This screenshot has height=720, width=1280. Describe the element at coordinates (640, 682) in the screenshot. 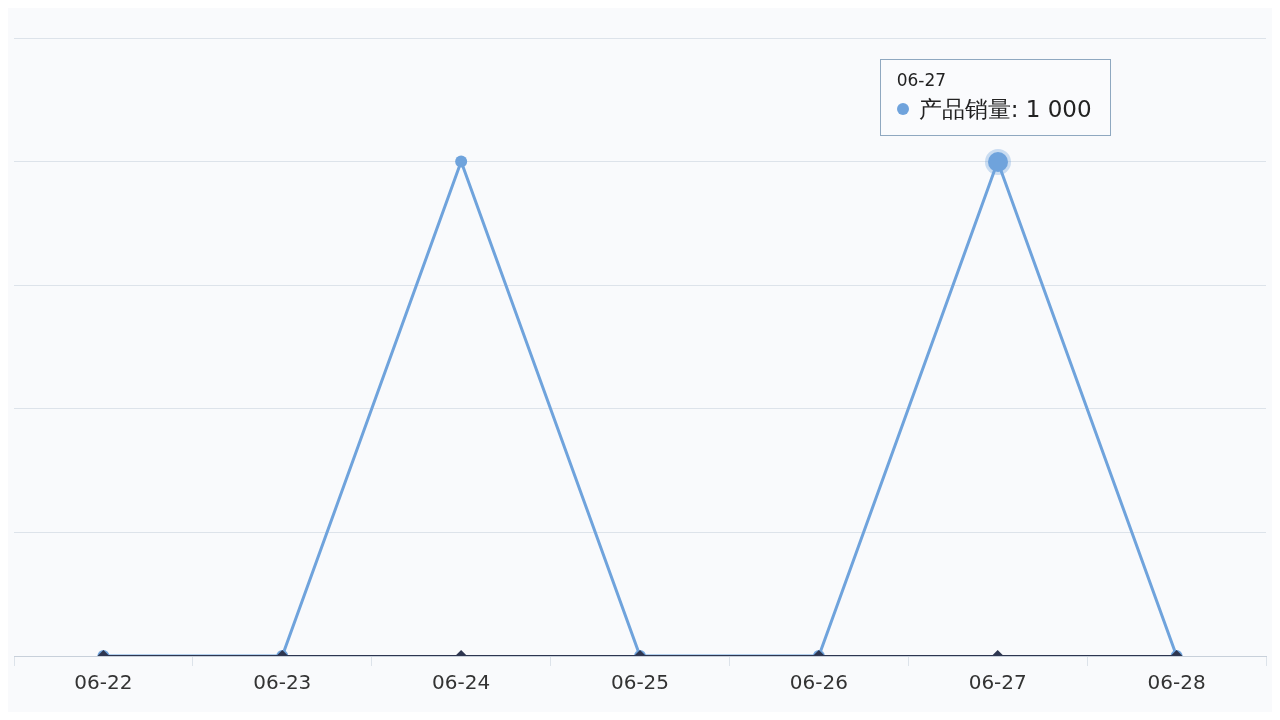

I see `x-tick-label: 06-25` at that location.